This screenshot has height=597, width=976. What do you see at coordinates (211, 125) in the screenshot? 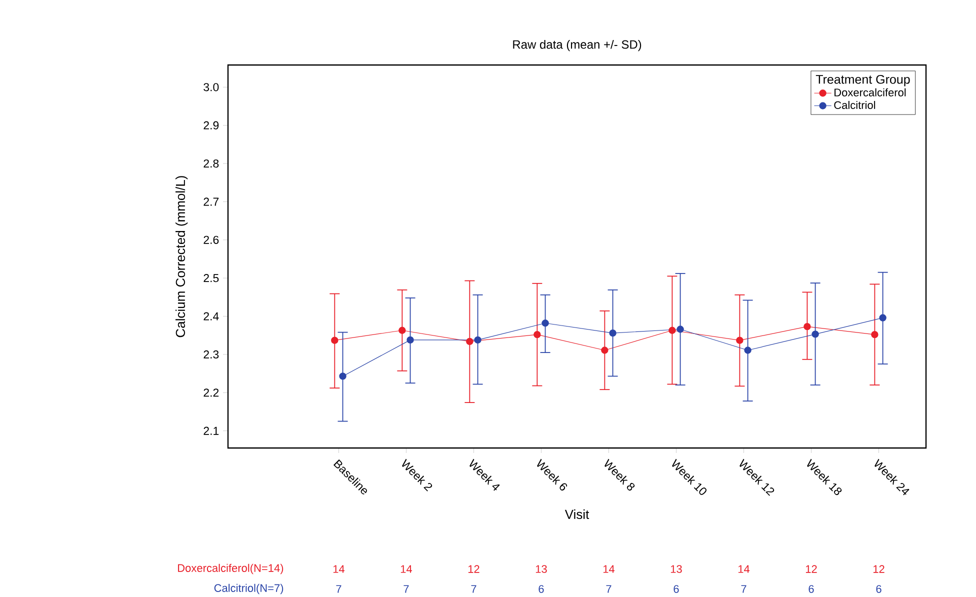
I see `y-tick-label: 2.9` at bounding box center [211, 125].